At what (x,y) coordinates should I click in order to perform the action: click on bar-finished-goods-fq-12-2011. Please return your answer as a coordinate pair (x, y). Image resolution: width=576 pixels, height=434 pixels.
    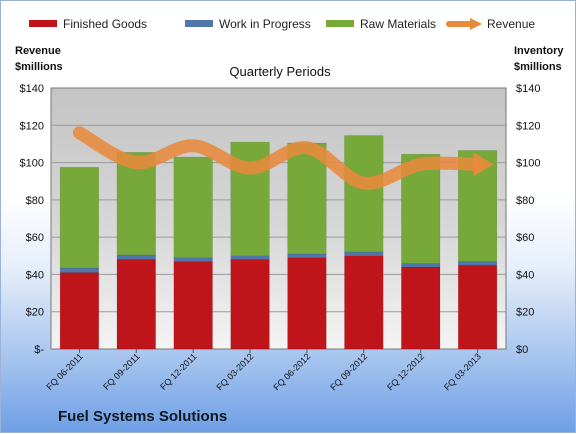
    Looking at the image, I should click on (193, 305).